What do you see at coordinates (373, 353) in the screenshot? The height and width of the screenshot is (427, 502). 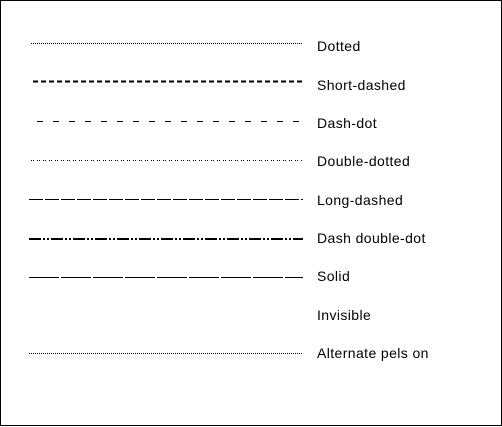 I see `label-alternate-pels-on: Alternate pels on` at bounding box center [373, 353].